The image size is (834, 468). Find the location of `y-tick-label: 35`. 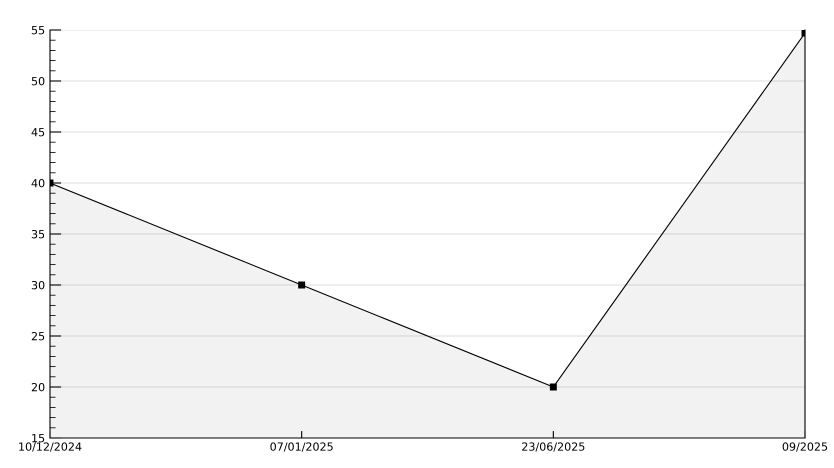

y-tick-label: 35 is located at coordinates (38, 234).